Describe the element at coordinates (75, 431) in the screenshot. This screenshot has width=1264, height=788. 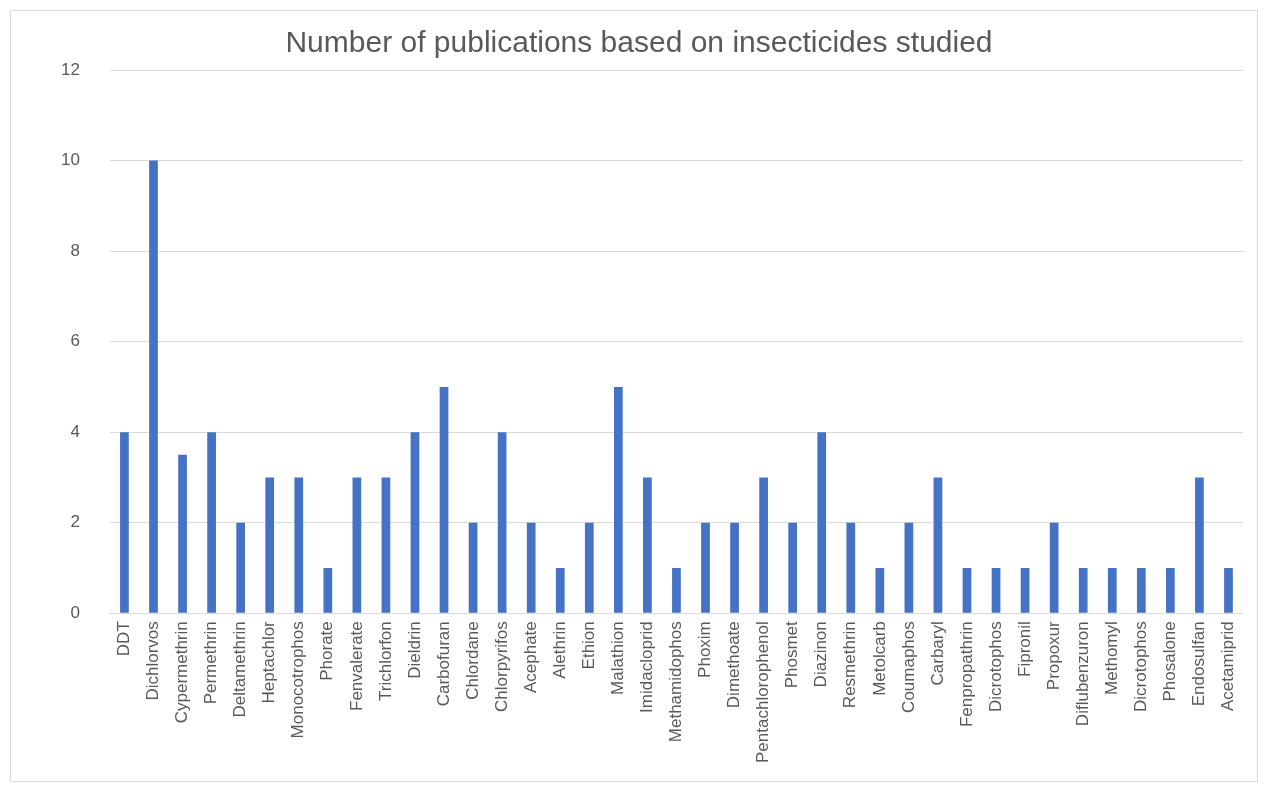
I see `y-tick-label: 4` at that location.